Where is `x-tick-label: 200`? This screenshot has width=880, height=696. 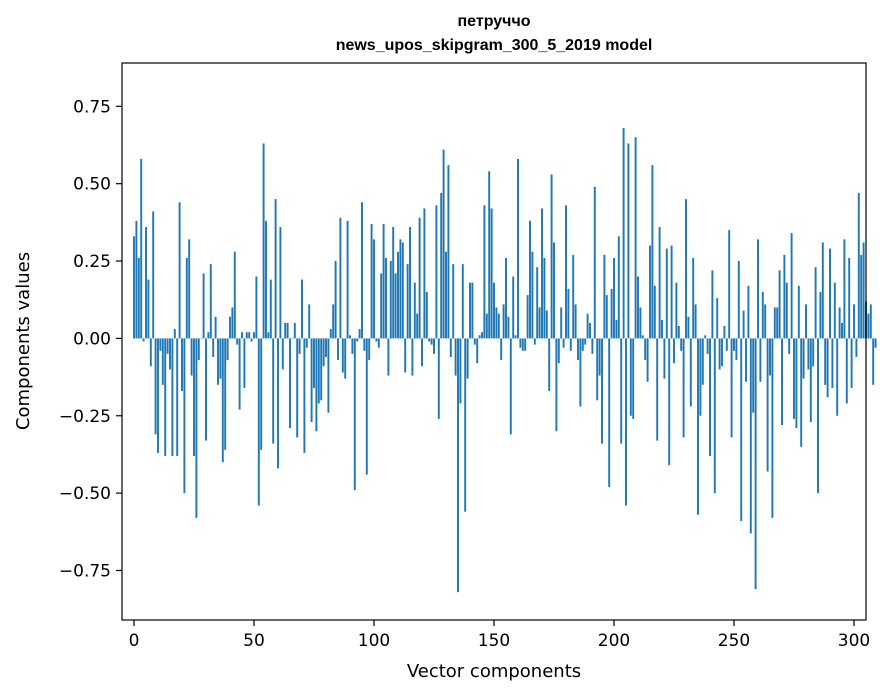 x-tick-label: 200 is located at coordinates (614, 641).